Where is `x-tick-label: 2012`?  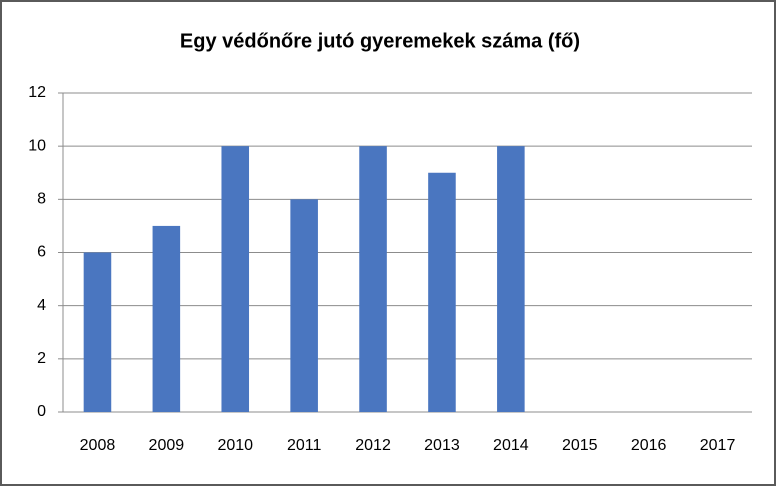
x-tick-label: 2012 is located at coordinates (373, 445).